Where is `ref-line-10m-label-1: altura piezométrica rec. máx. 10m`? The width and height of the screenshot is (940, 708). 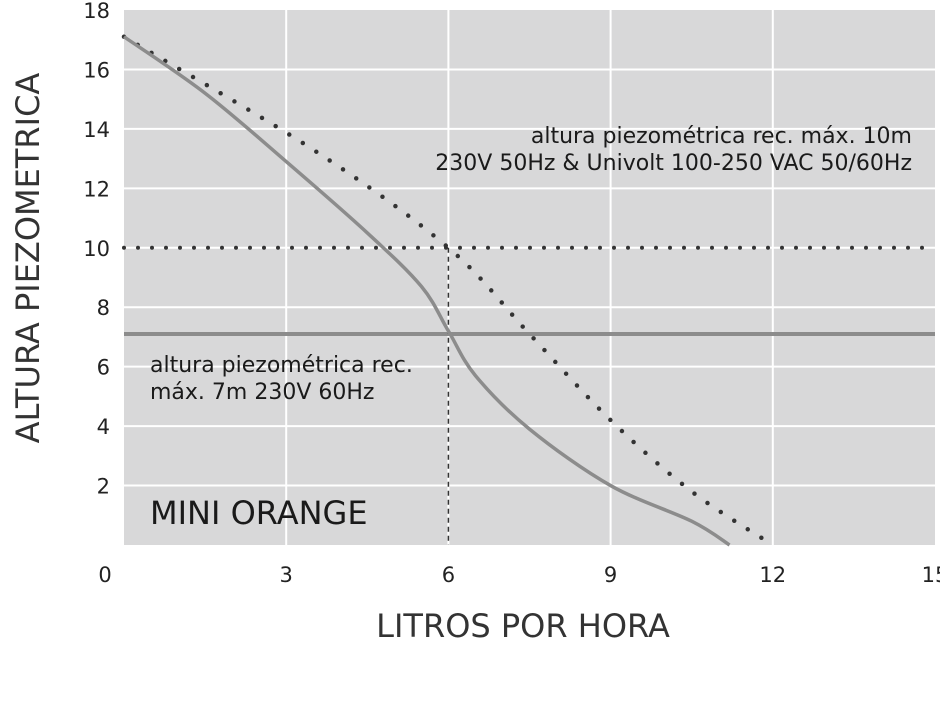 ref-line-10m-label-1: altura piezométrica rec. máx. 10m is located at coordinates (721, 136).